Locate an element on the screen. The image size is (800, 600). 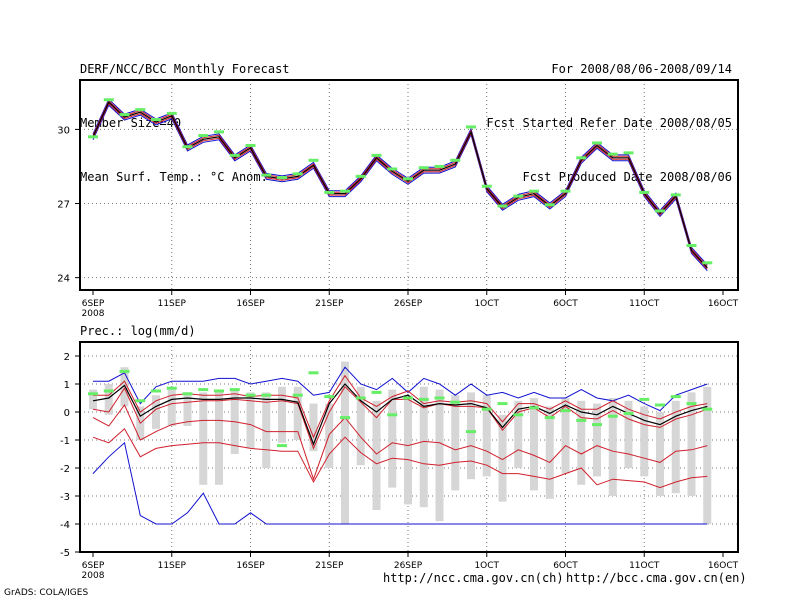
y-tick-label: 27 is located at coordinates (63, 205).